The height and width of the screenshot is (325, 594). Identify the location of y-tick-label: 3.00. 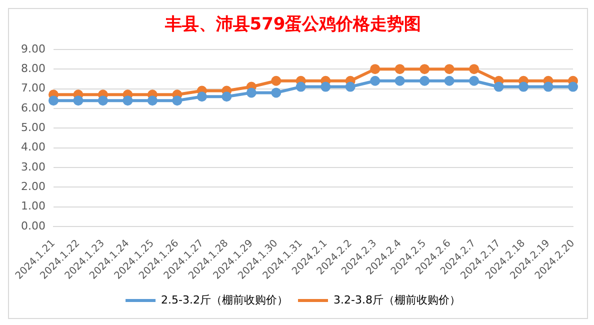
(33, 167).